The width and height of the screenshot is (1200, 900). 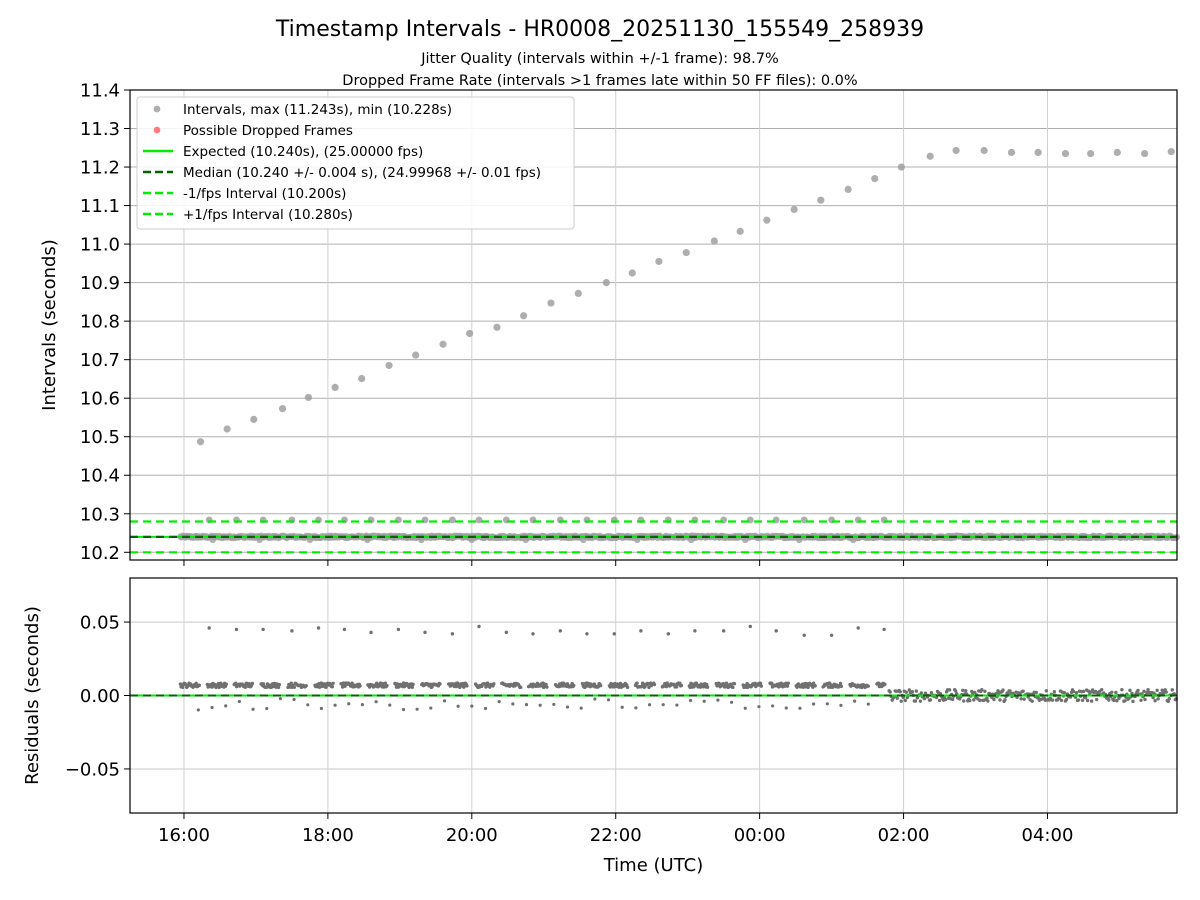 What do you see at coordinates (100, 623) in the screenshot?
I see `bottom-y-tick-label: 0.05` at bounding box center [100, 623].